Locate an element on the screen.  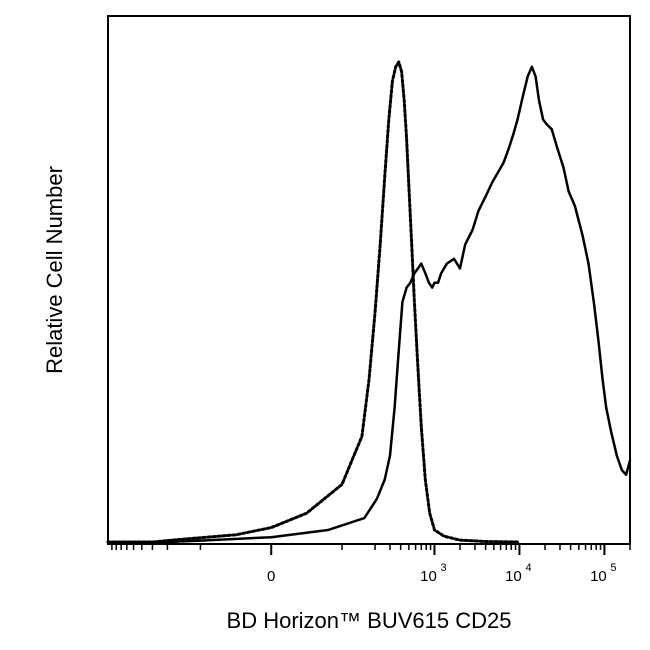
x-tick-exponent: 3 is located at coordinates (443, 568).